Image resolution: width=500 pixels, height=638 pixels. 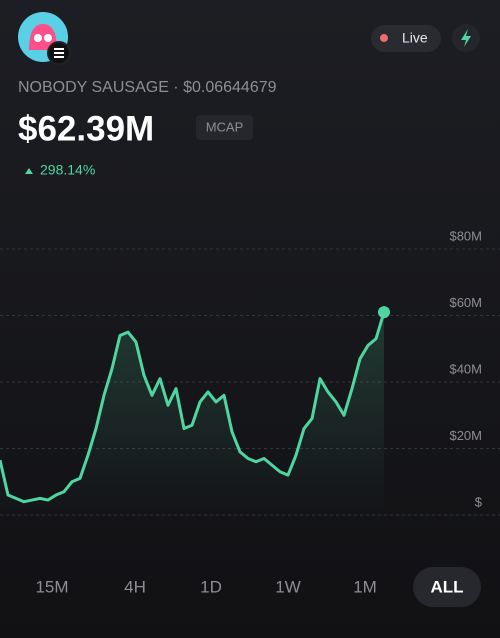 I want to click on change: 298.14%, so click(x=67, y=170).